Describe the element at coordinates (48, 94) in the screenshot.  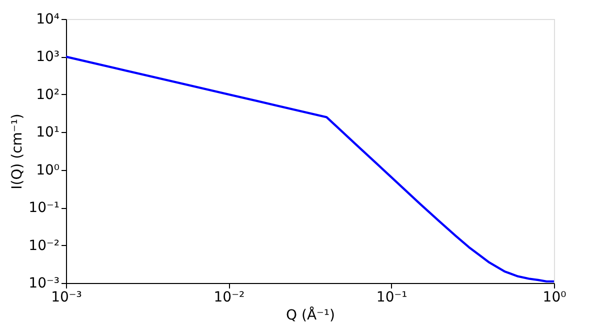
I see `y-tick-label: 10²` at that location.